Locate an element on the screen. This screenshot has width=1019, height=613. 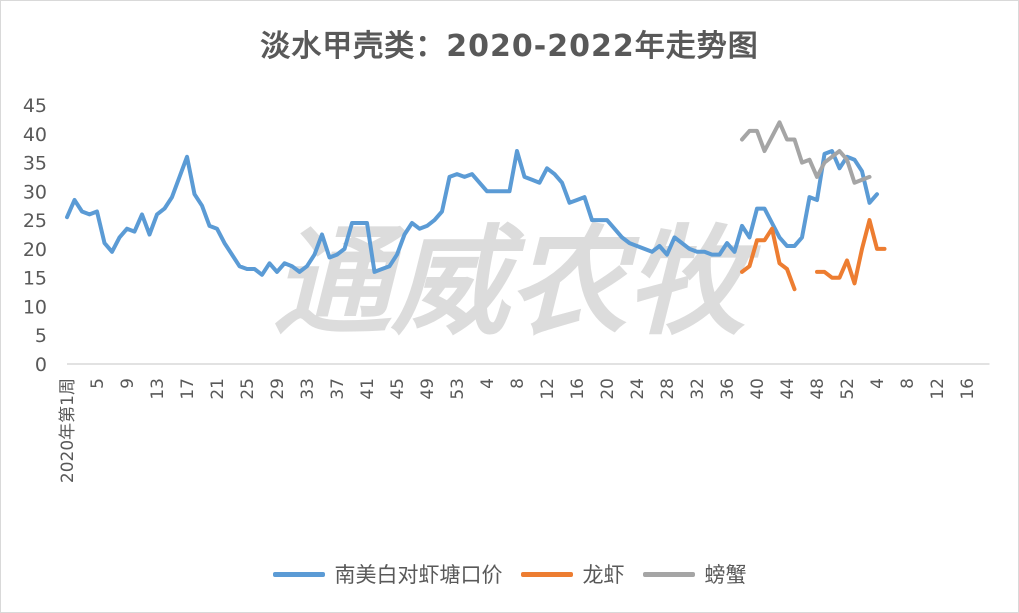
x-tick-label: 37 is located at coordinates (338, 389).